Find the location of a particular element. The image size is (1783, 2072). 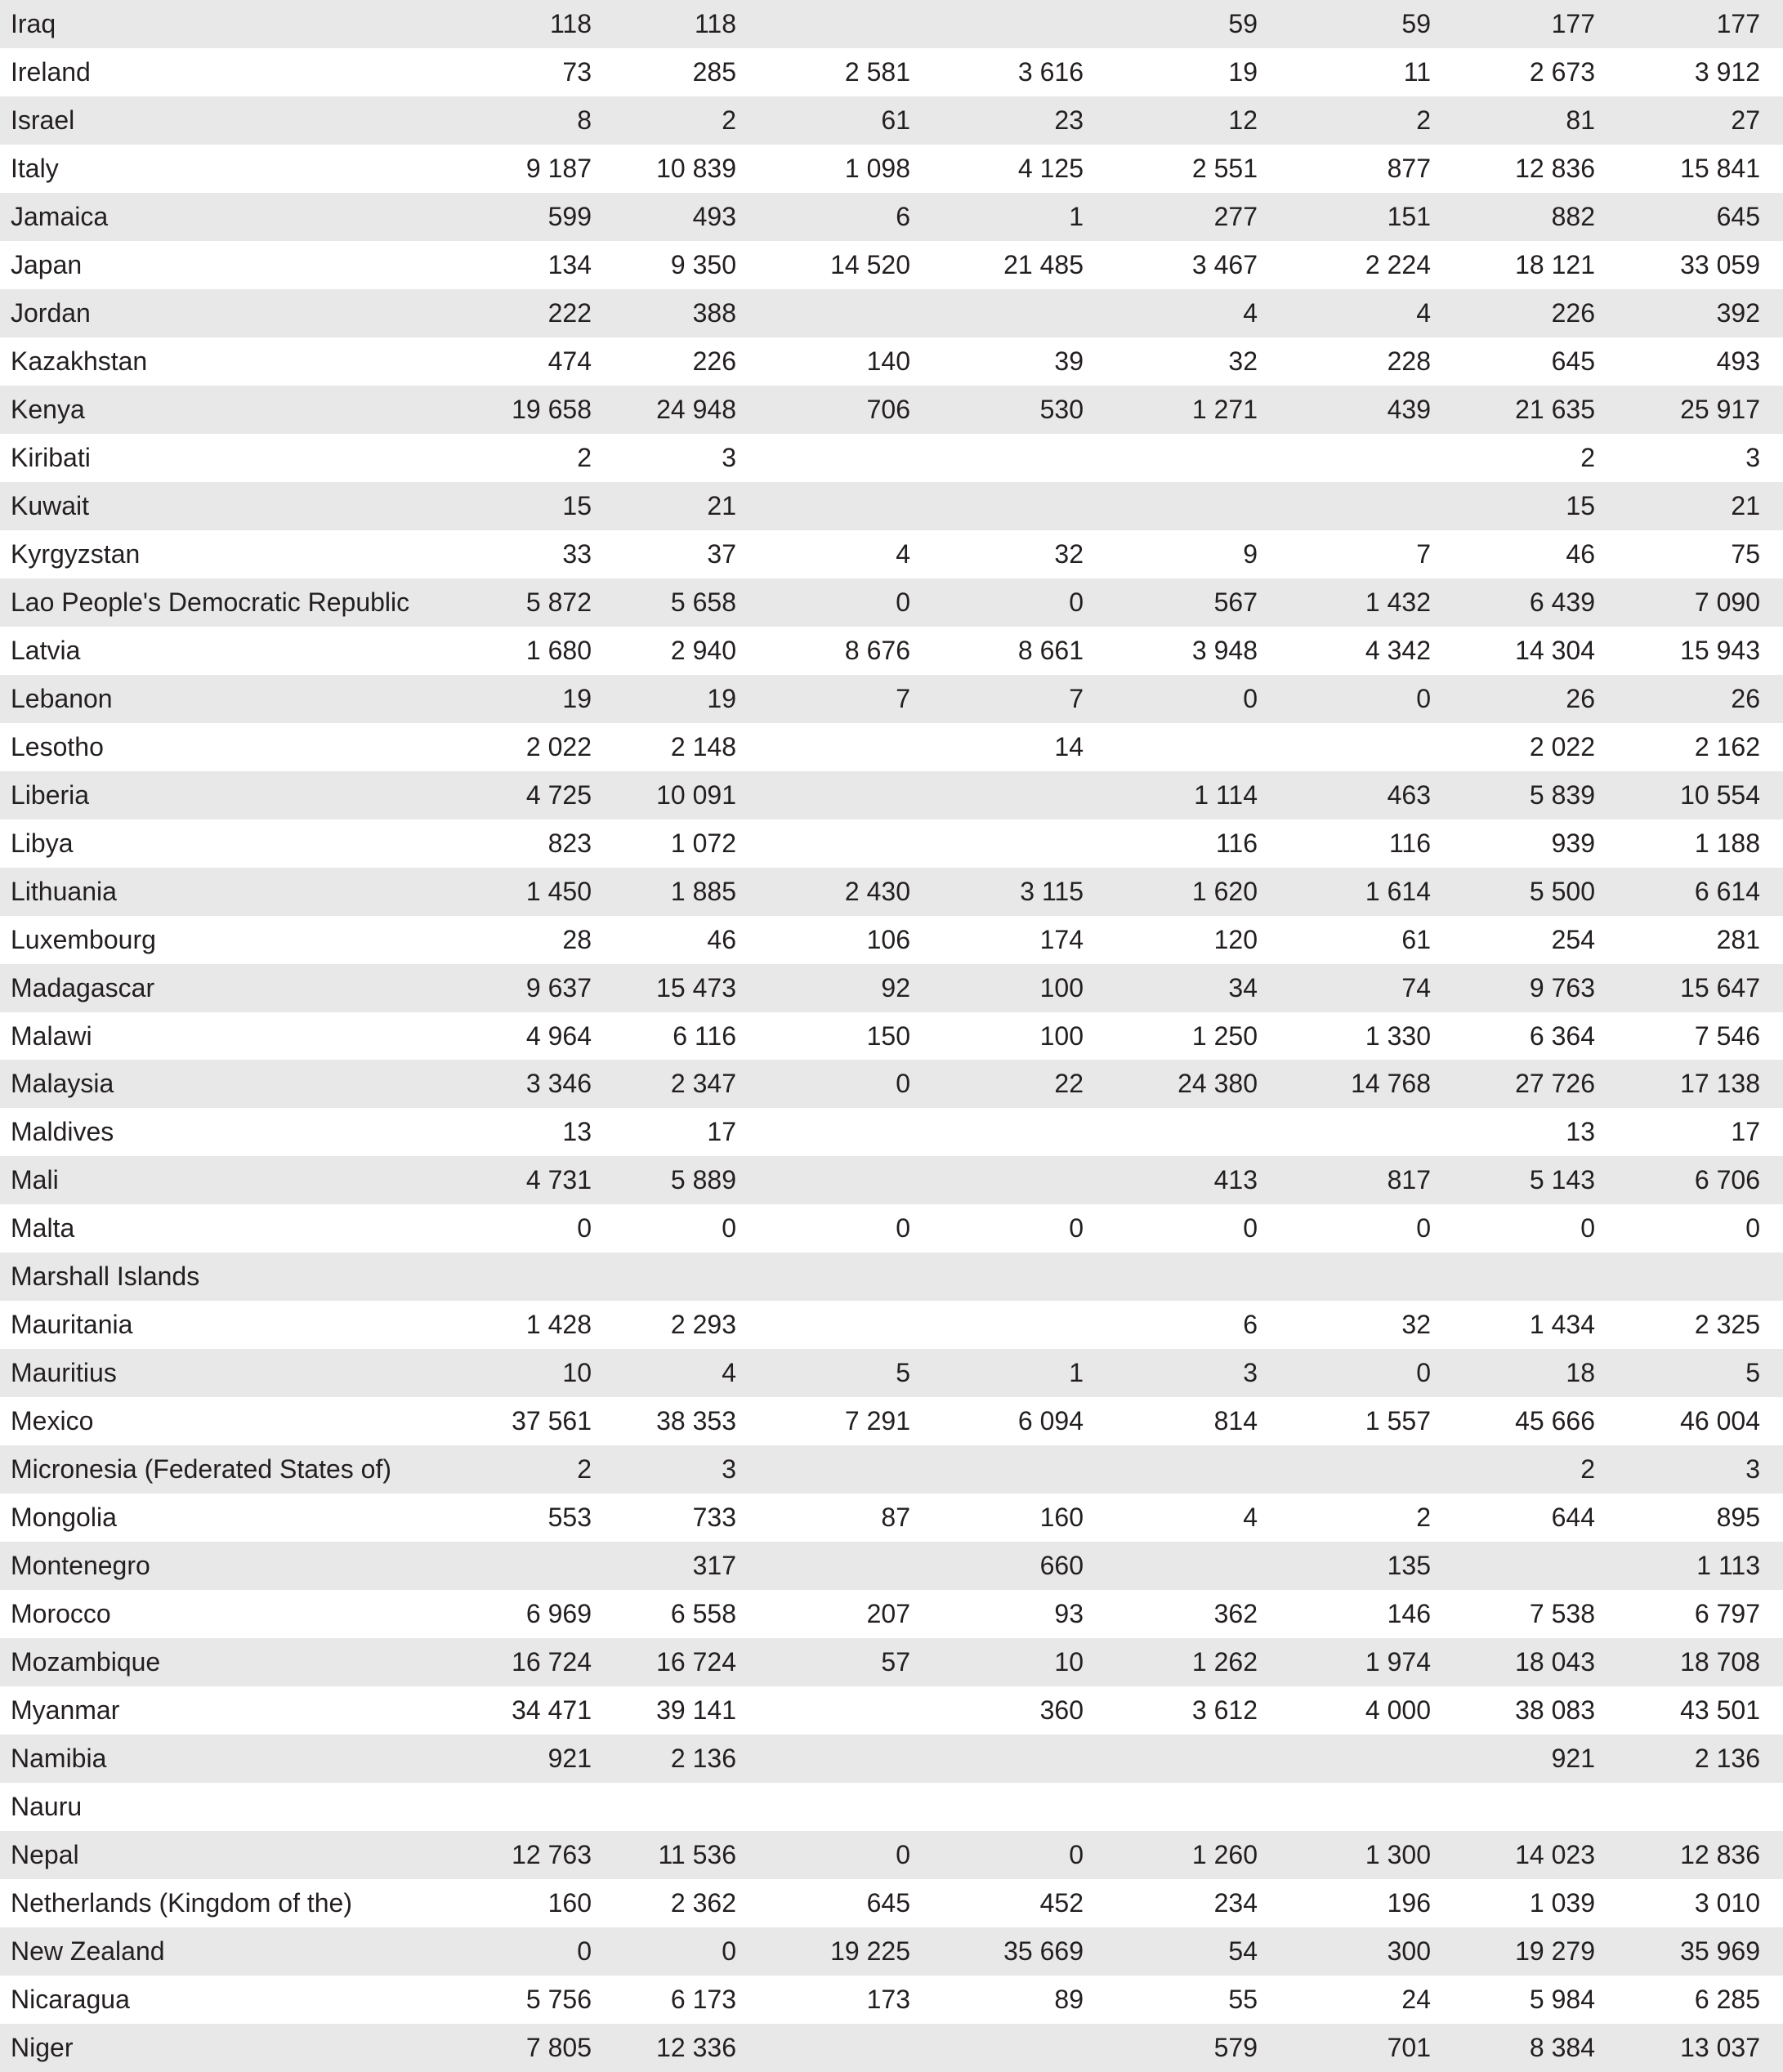

table-cell: 1 is located at coordinates (1076, 1373).